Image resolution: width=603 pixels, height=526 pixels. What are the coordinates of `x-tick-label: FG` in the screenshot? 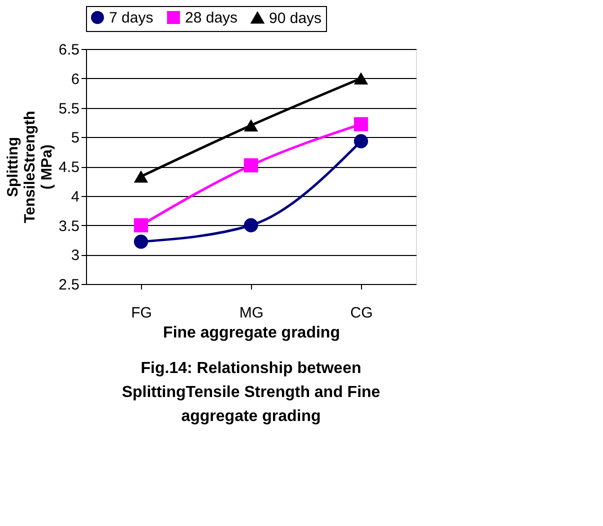 It's located at (141, 313).